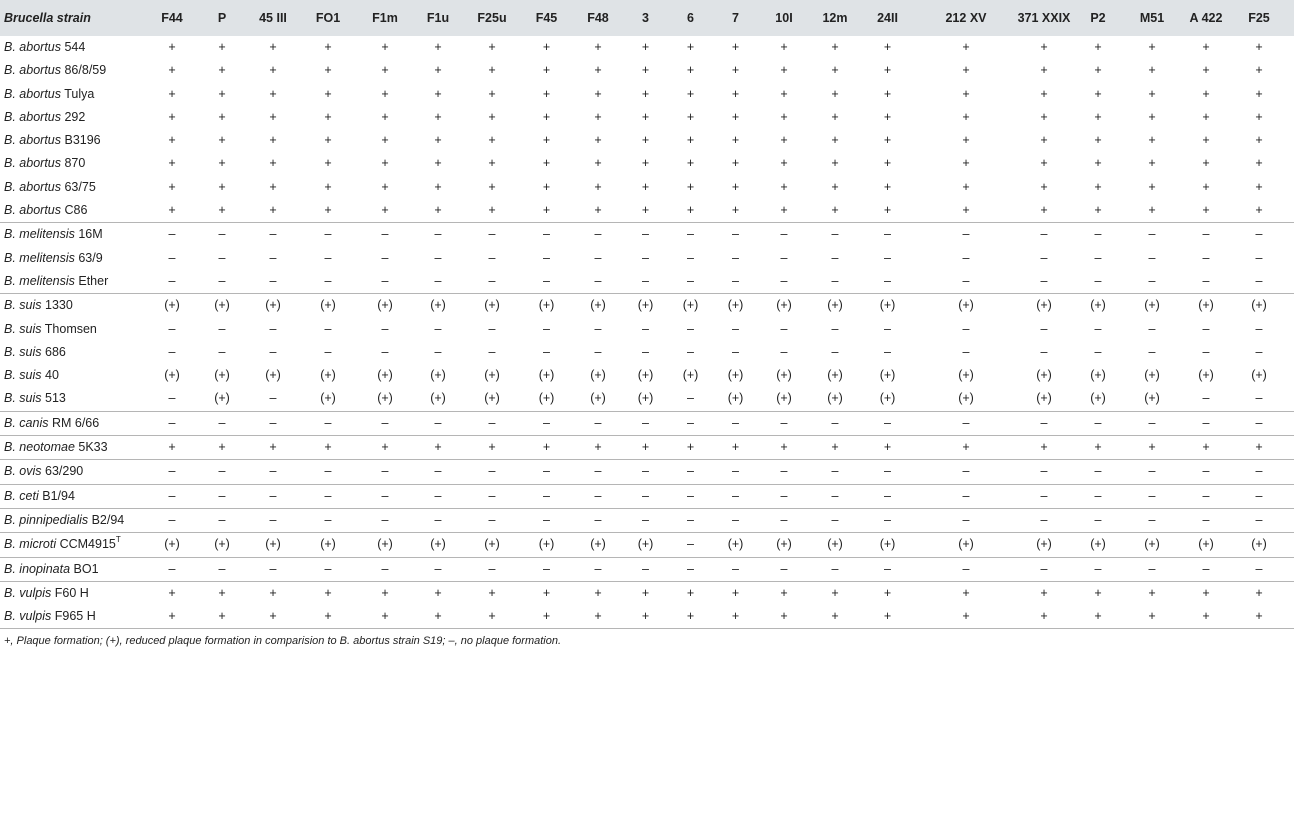 This screenshot has width=1294, height=823. Describe the element at coordinates (647, 47) in the screenshot. I see `table-row: B. abortus 544 + + + + + + + + + + + + + + + + + + + + + +` at that location.